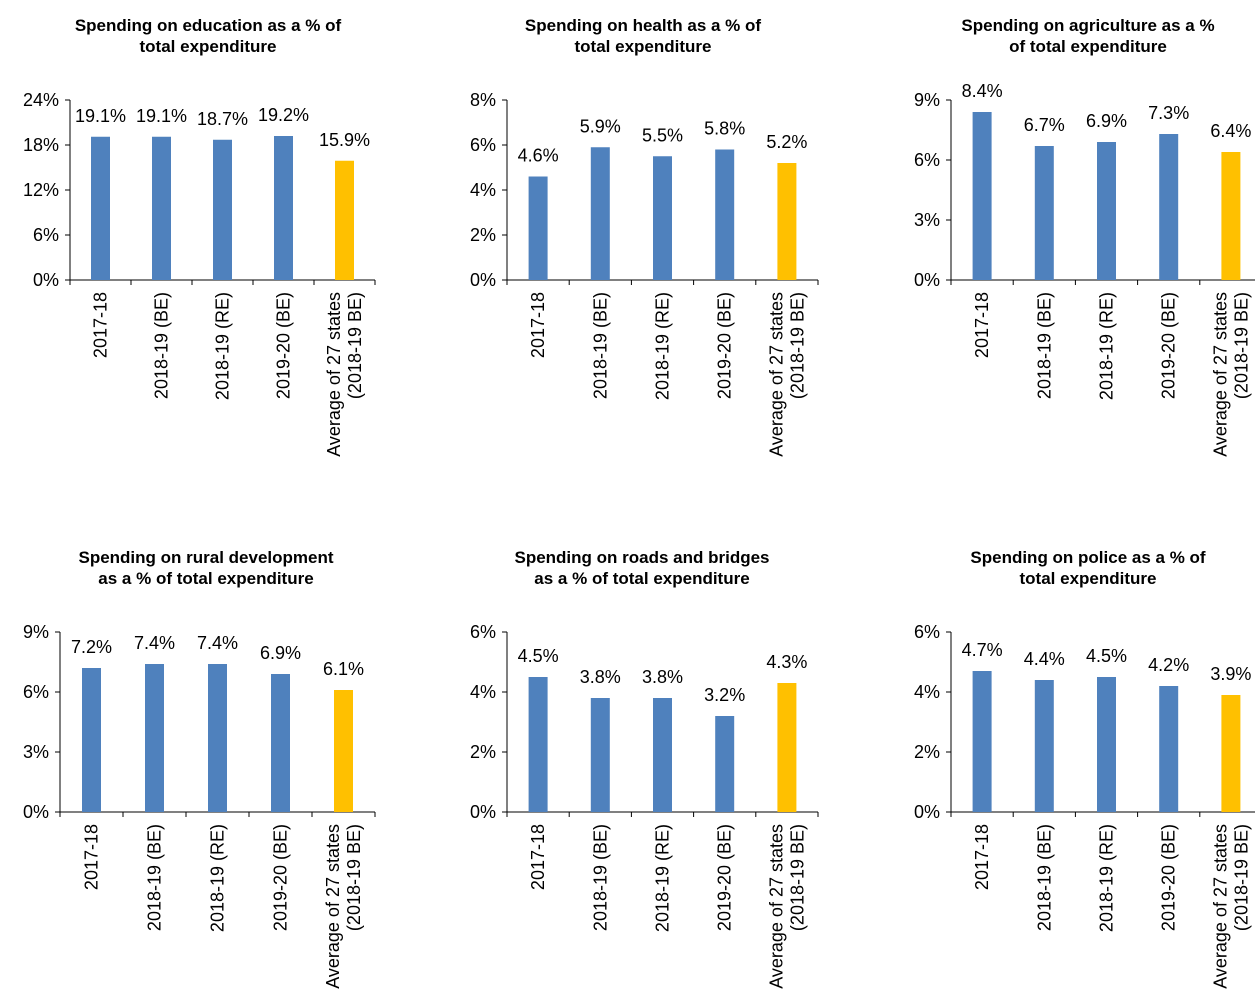  I want to click on chart-title-line: Spending on roads and bridges, so click(641, 557).